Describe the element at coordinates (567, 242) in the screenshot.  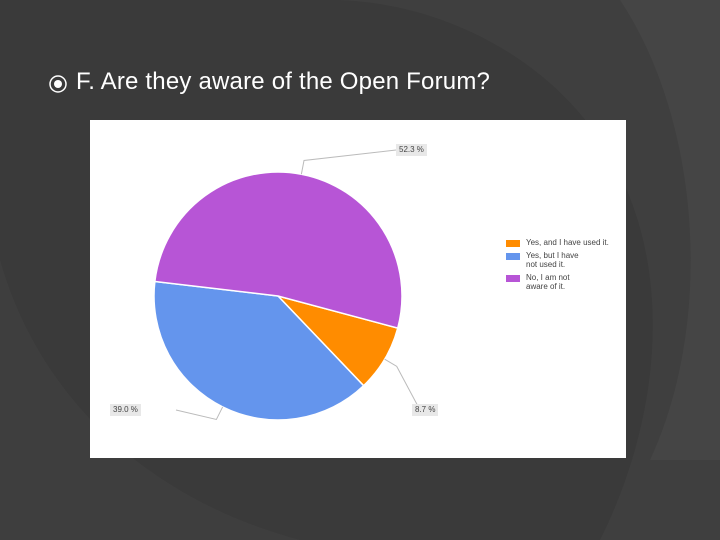
I see `legend-label: Yes, and I have used it.` at that location.